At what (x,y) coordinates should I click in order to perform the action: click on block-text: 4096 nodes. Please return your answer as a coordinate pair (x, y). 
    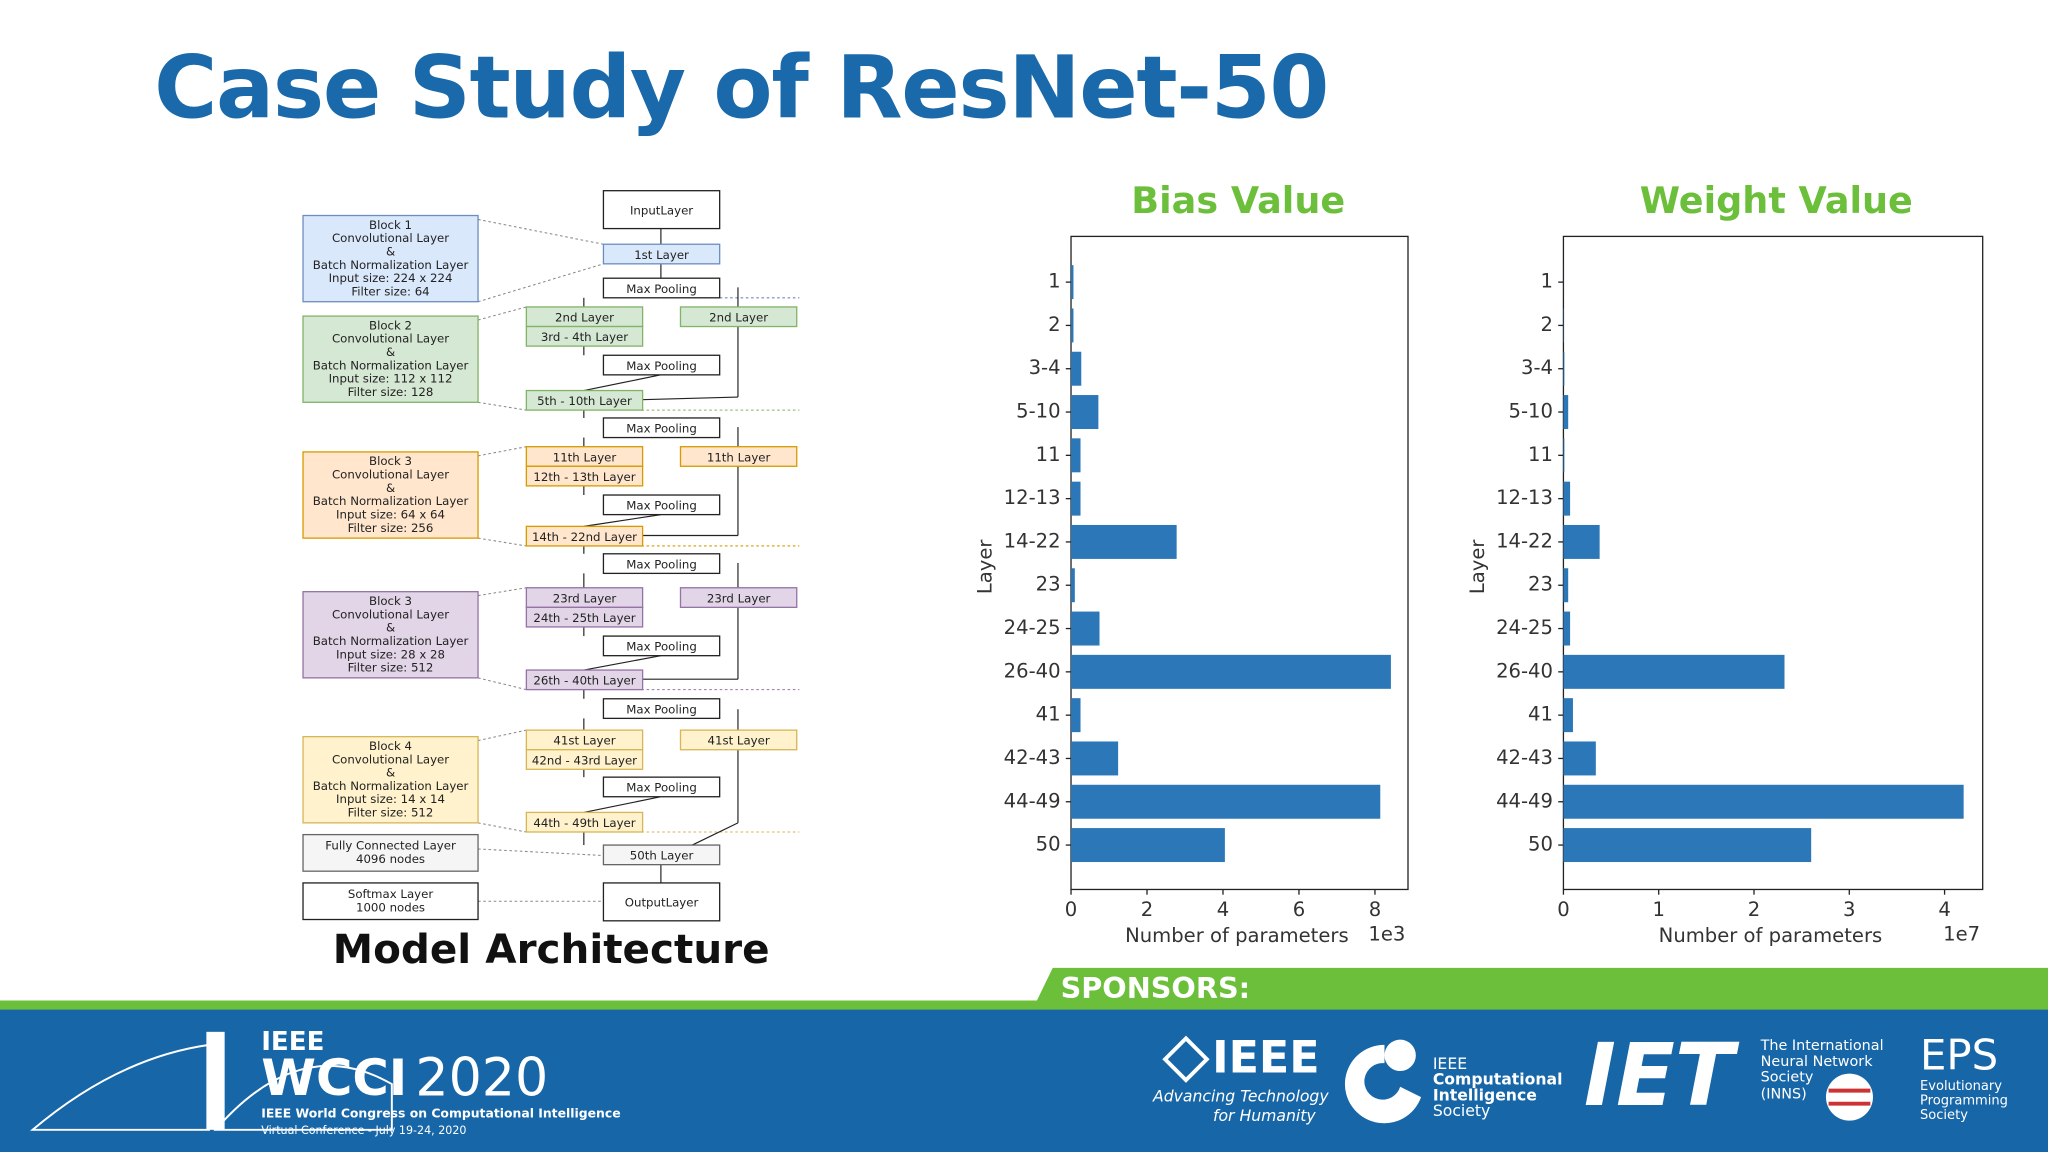
    Looking at the image, I should click on (390, 859).